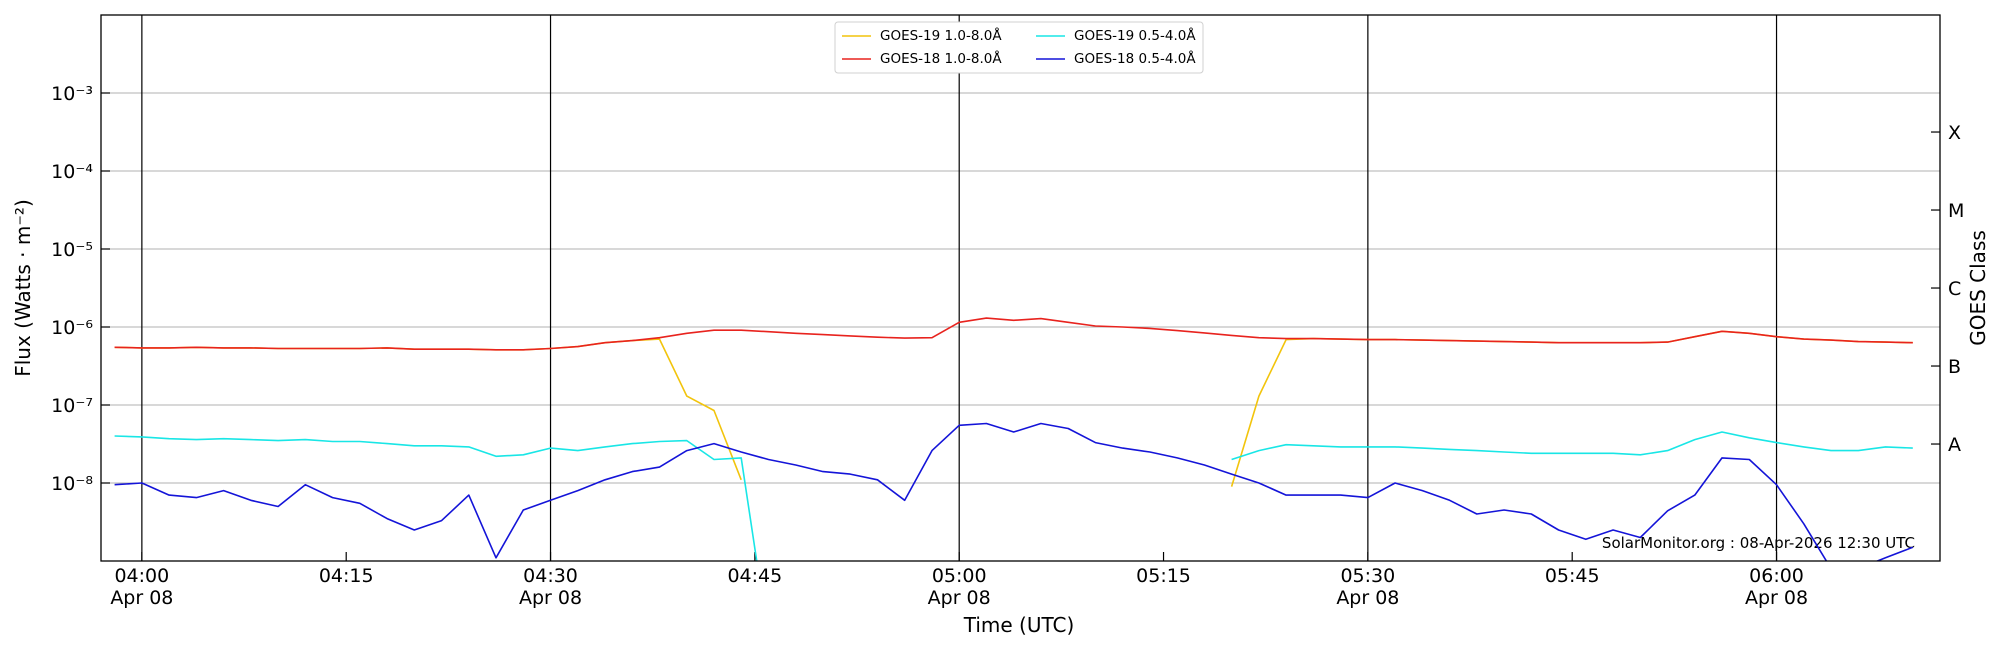 This screenshot has height=650, width=2000. Describe the element at coordinates (72, 94) in the screenshot. I see `y-tick-label: 10⁻³` at that location.